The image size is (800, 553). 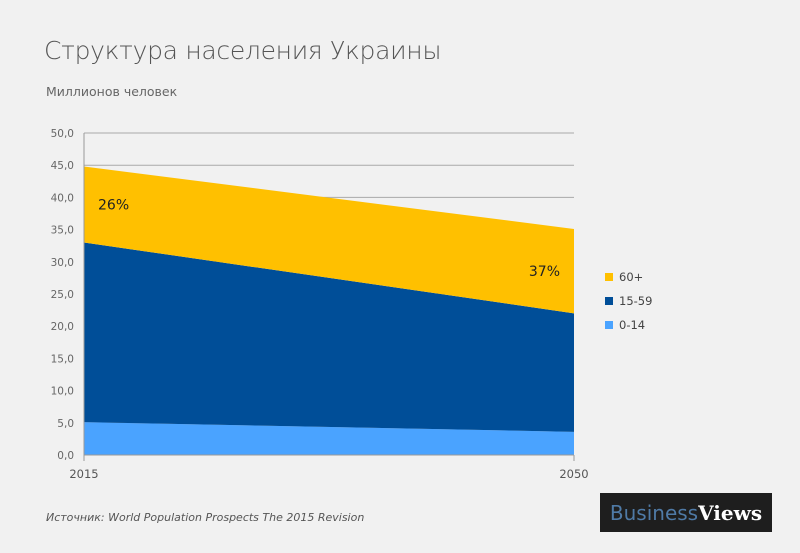 I want to click on legend-swatch-60+, so click(x=609, y=277).